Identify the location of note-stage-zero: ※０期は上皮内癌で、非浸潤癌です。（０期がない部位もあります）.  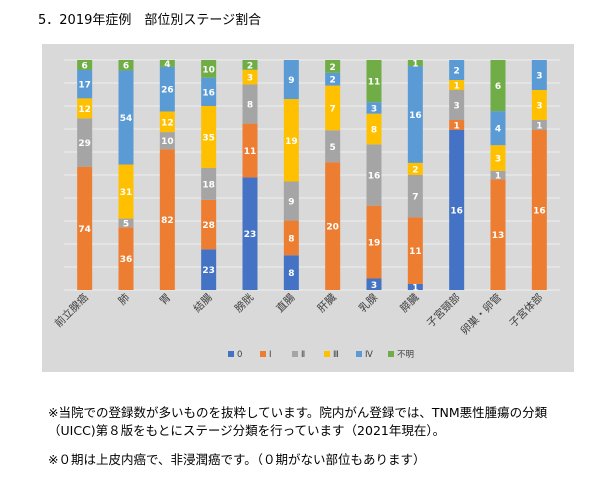
(237, 459).